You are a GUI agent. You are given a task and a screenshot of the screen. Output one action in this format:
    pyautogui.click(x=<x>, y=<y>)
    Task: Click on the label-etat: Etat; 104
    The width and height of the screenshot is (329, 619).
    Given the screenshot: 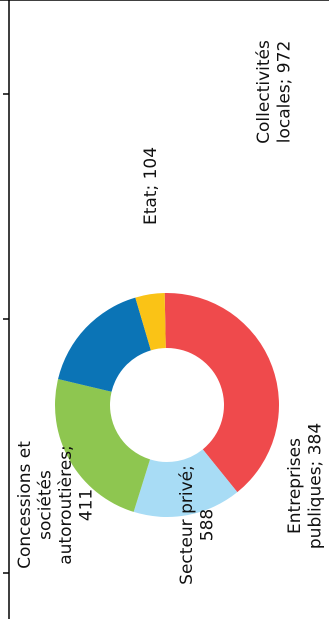 What is the action you would take?
    pyautogui.click(x=151, y=186)
    